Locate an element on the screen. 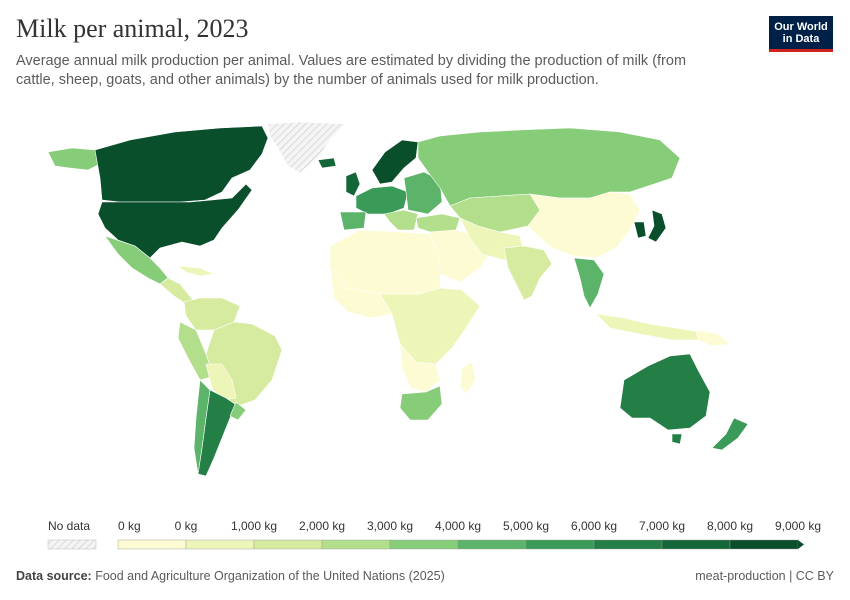 This screenshot has height=600, width=850. logo-text-line1: Our World is located at coordinates (801, 27).